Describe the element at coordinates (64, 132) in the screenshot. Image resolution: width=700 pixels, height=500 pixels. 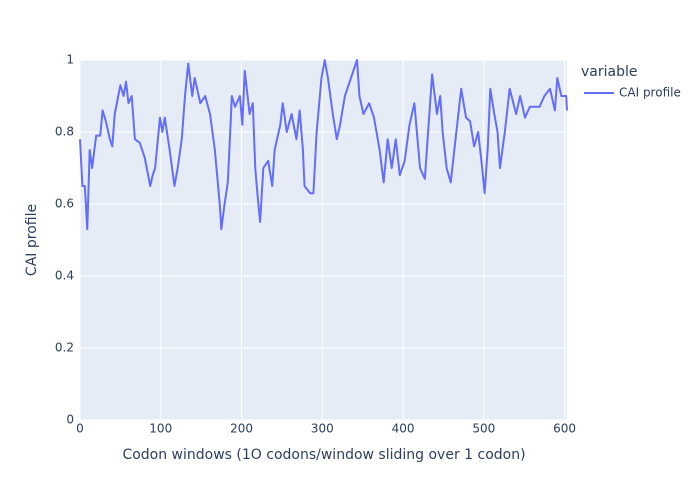
I see `y-tick-label: 0.8` at that location.